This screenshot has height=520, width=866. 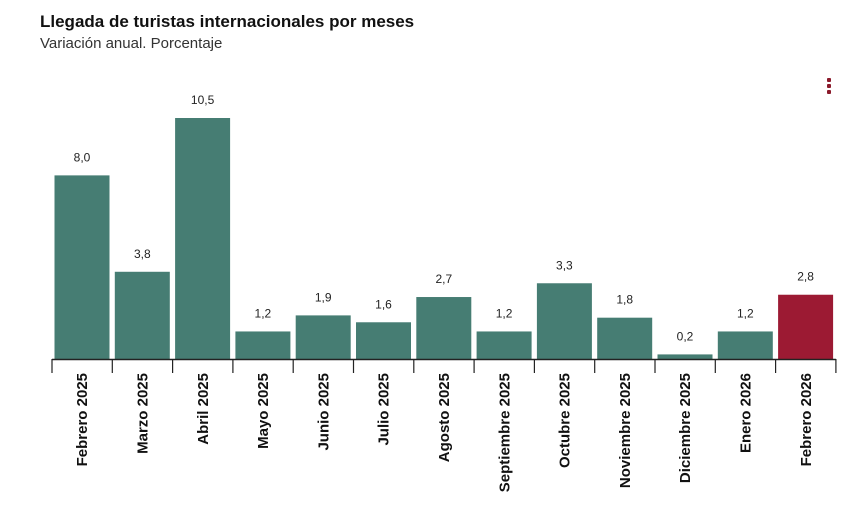 I want to click on value-label-7: 1,2, so click(x=504, y=313).